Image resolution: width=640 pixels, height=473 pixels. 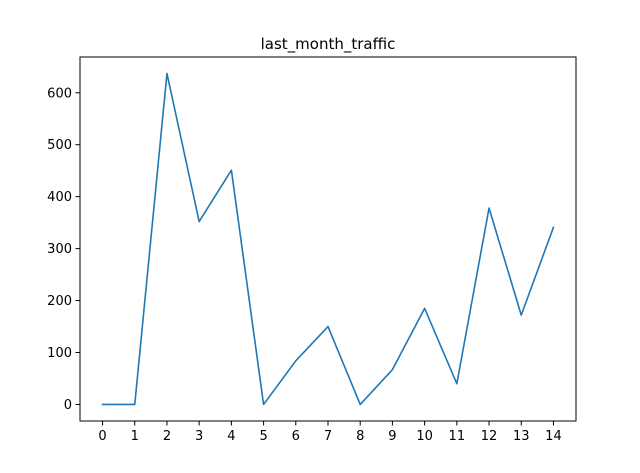 I want to click on y-tick-label: 200, so click(x=59, y=301).